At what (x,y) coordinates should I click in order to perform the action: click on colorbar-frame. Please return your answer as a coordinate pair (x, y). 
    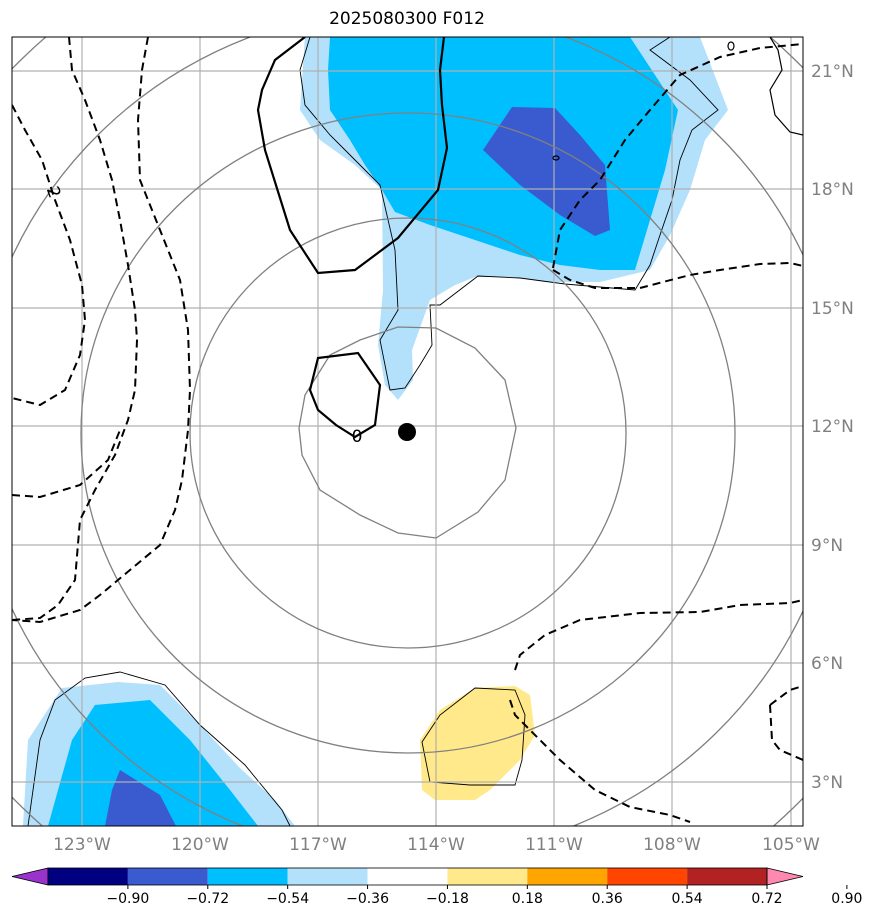
    Looking at the image, I should click on (407, 876).